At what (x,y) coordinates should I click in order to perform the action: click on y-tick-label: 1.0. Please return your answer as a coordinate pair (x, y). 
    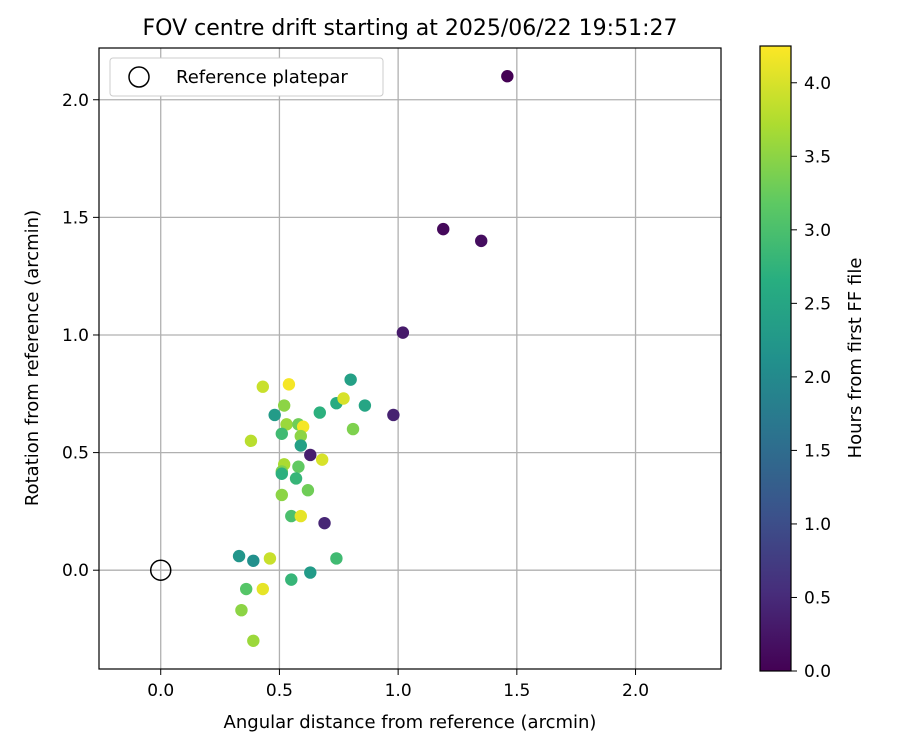
    Looking at the image, I should click on (75, 336).